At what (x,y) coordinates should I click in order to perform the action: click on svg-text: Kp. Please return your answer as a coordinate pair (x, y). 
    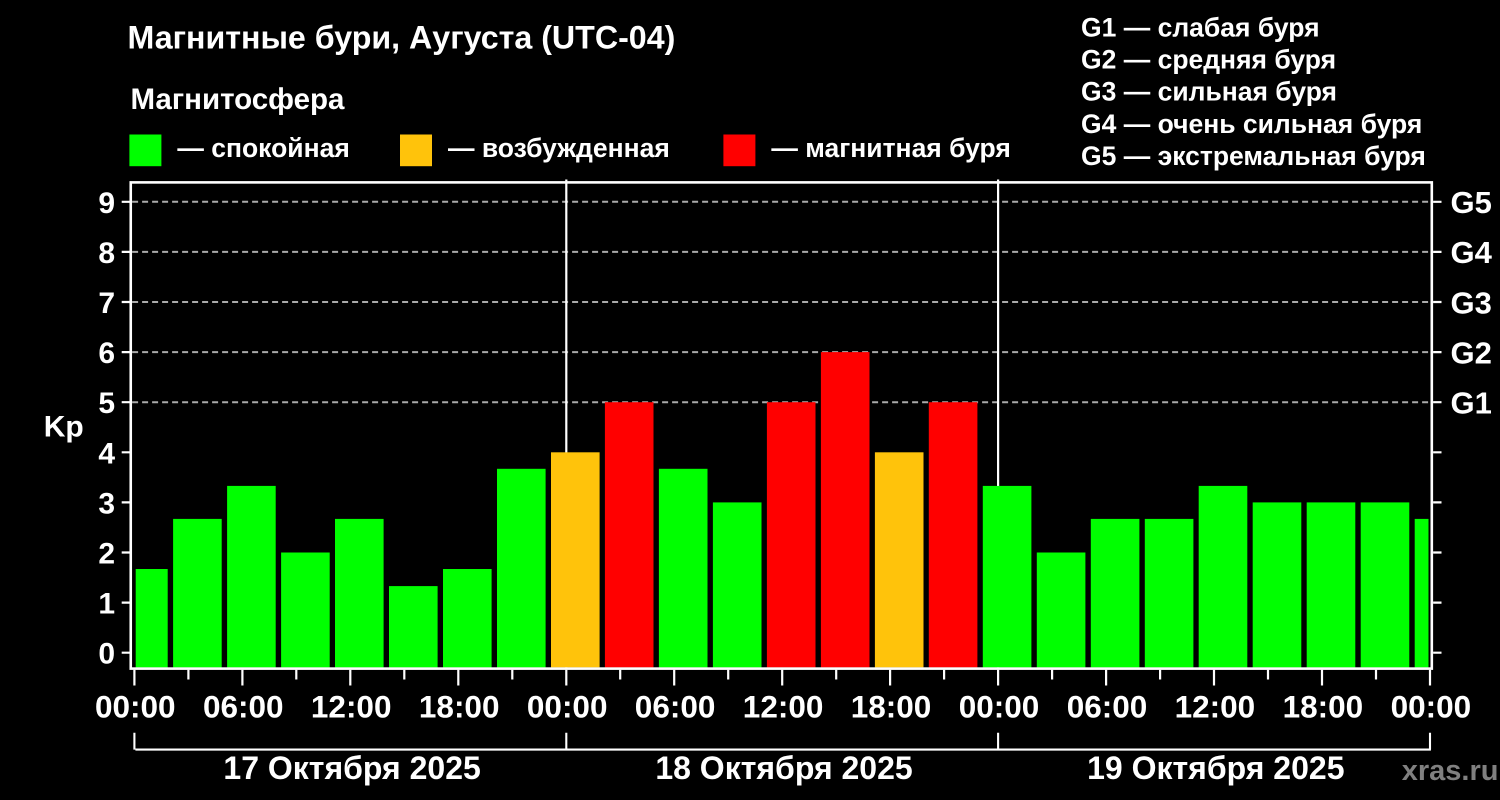
    Looking at the image, I should click on (64, 427).